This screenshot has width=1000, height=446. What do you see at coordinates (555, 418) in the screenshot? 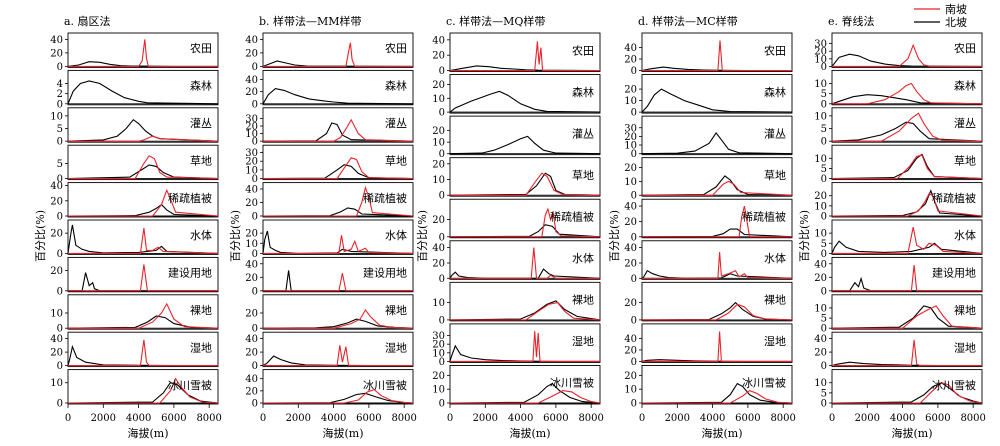
I see `x-tick-label: 6000` at bounding box center [555, 418].